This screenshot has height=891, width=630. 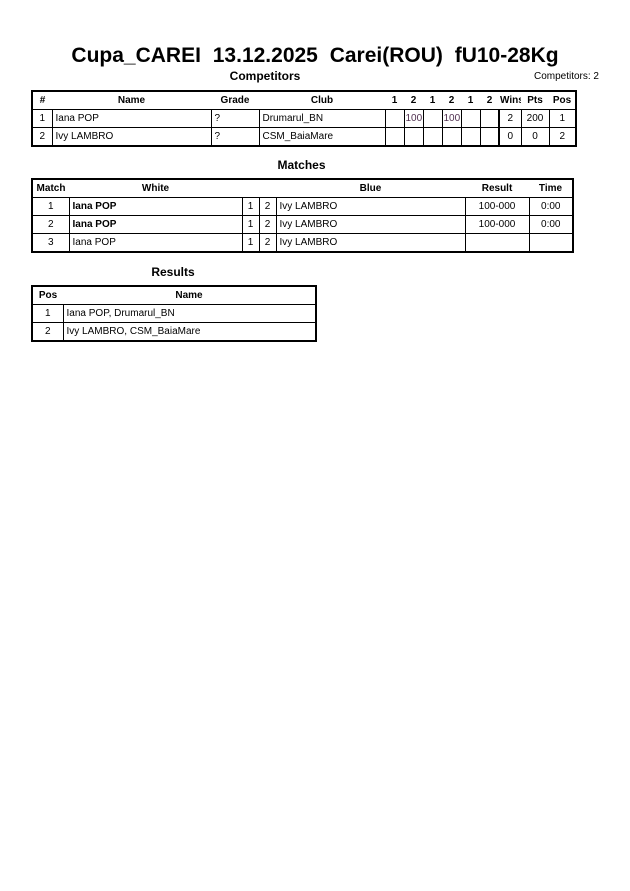 I want to click on match-number: 3, so click(x=50, y=243).